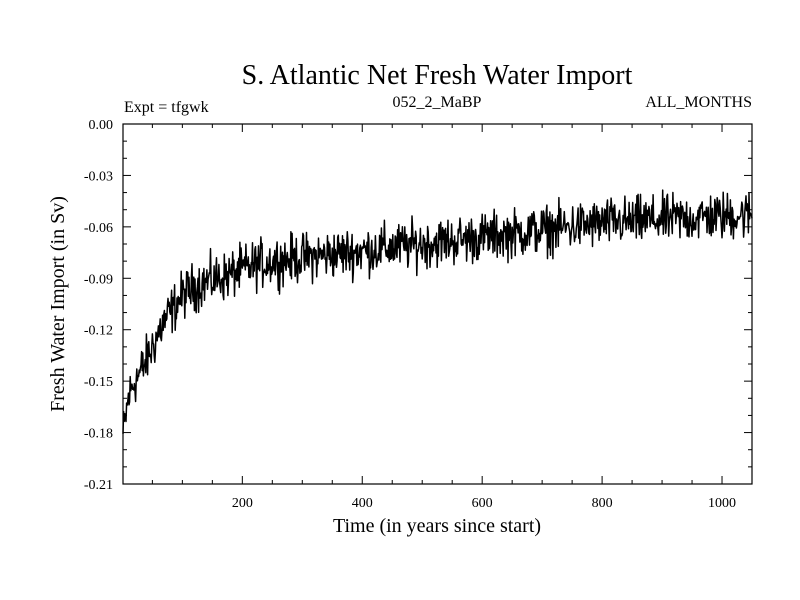 The width and height of the screenshot is (800, 600). I want to click on x-tick-label: 400, so click(362, 503).